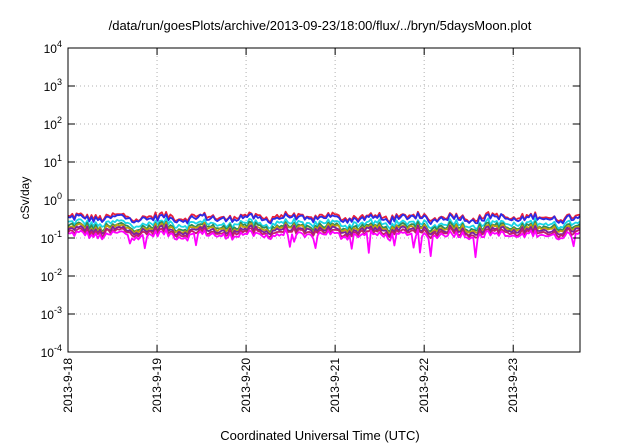 The image size is (640, 448). I want to click on x-axis-label: Coordinated Universal Time (UTC), so click(320, 435).